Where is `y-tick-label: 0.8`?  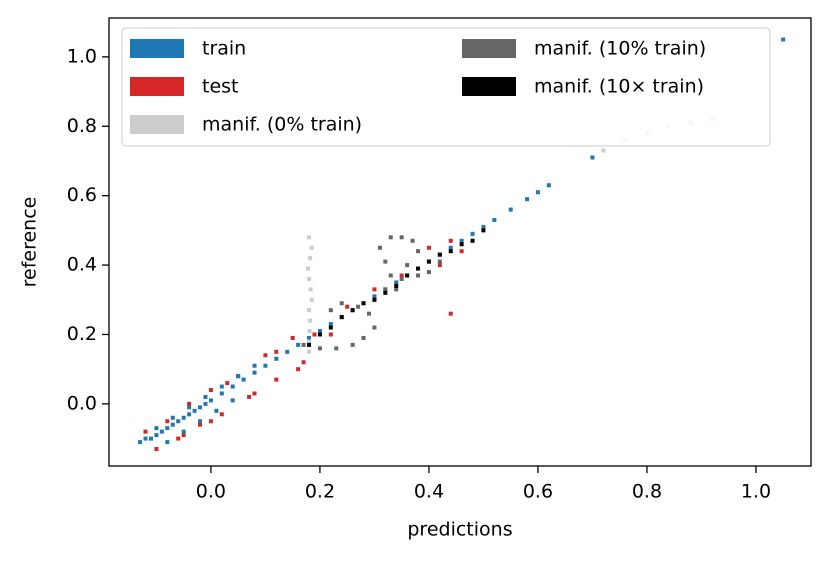
y-tick-label: 0.8 is located at coordinates (82, 126).